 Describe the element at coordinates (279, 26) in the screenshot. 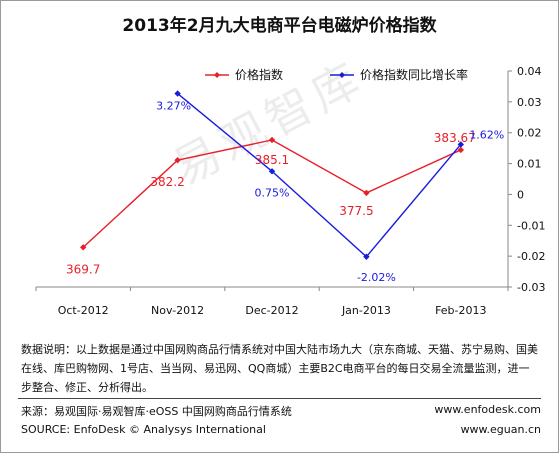

I see `chart-title: 2013年2月九大电商平台电磁炉价格指数` at that location.